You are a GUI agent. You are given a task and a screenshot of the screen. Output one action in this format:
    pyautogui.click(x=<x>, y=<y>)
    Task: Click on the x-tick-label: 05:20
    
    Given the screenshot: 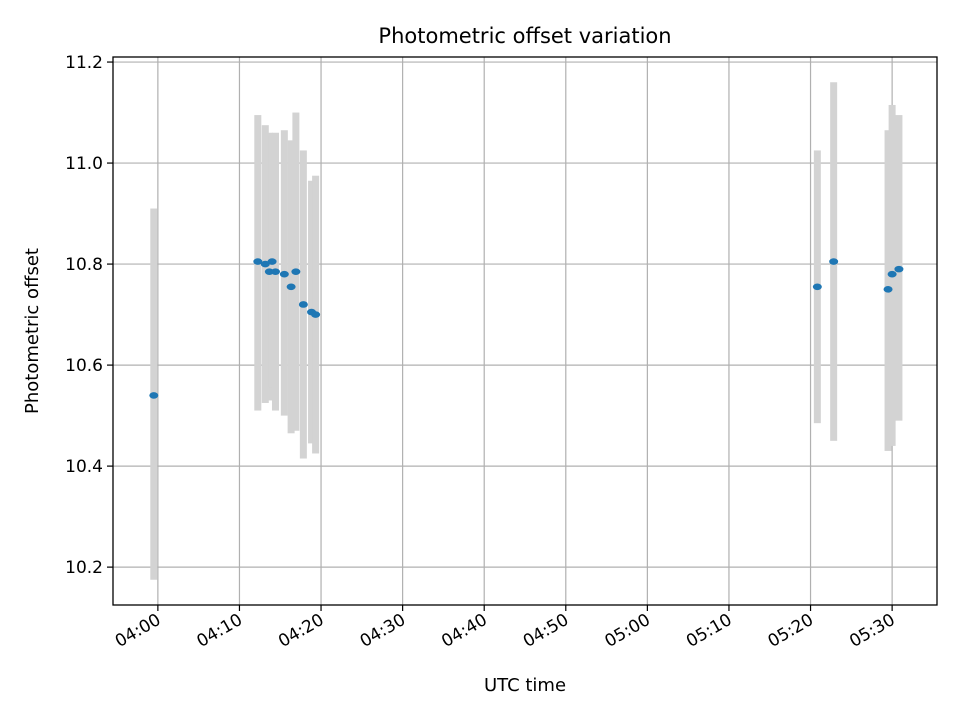 What is the action you would take?
    pyautogui.click(x=791, y=631)
    